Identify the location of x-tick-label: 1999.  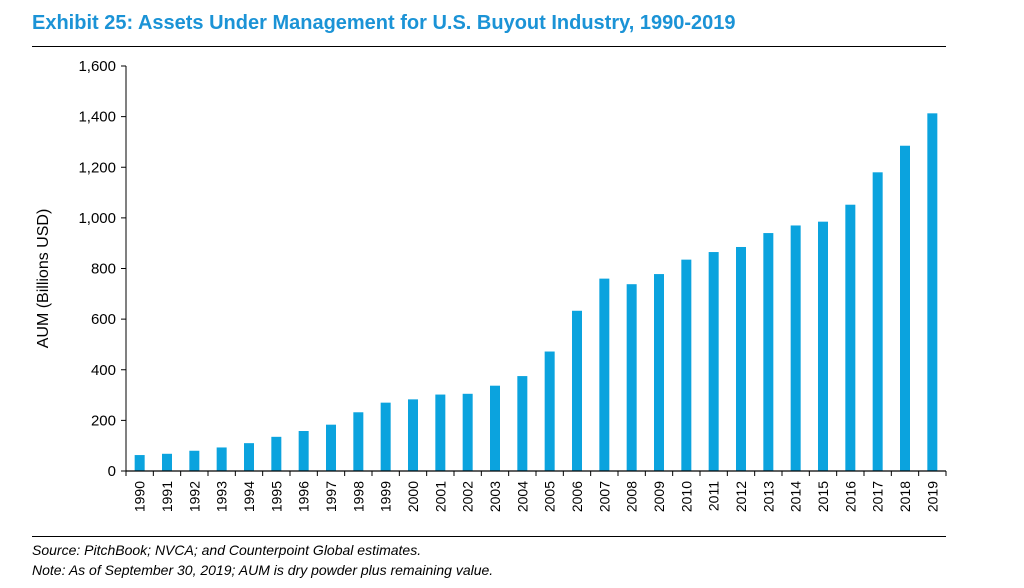
(386, 496).